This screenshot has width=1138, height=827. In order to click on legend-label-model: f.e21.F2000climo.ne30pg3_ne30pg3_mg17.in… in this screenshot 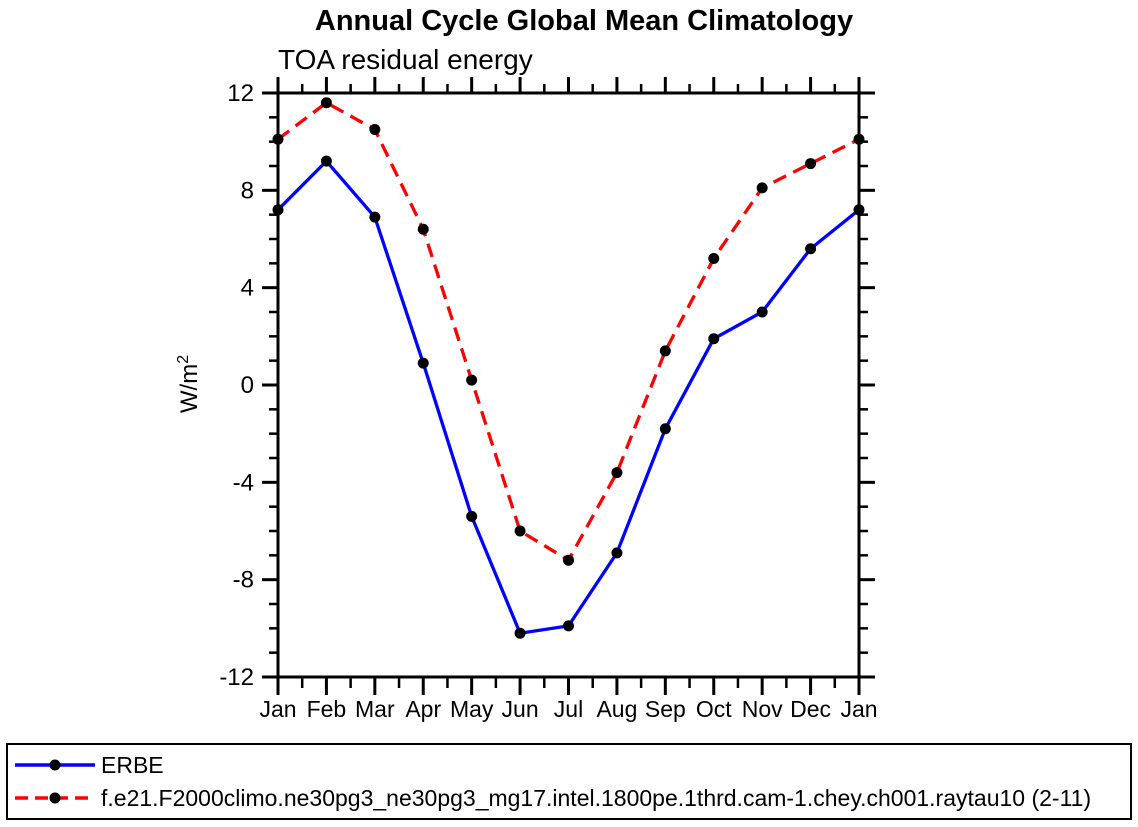, I will do `click(596, 797)`.